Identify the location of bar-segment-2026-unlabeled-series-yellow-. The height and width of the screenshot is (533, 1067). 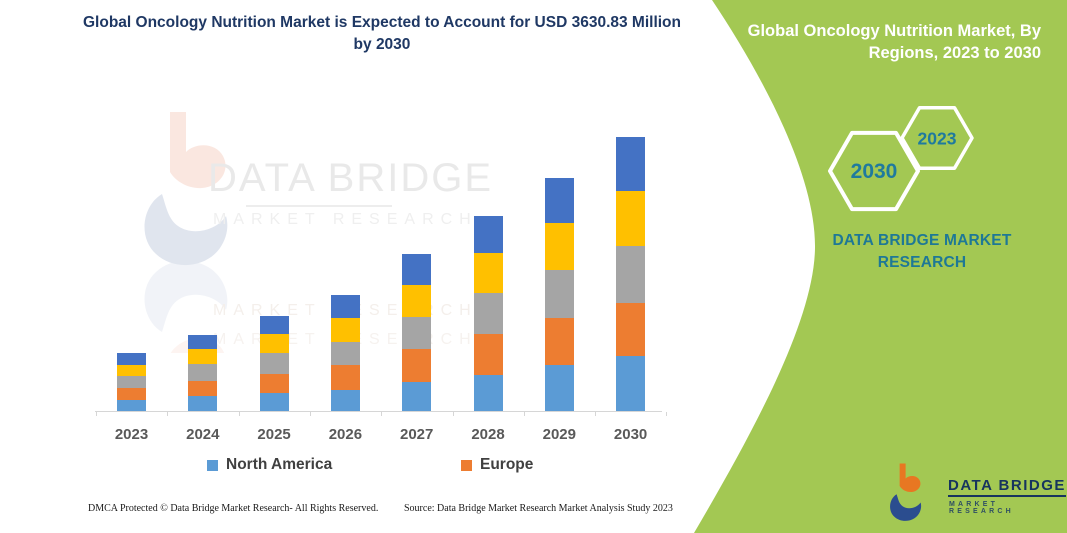
(345, 330).